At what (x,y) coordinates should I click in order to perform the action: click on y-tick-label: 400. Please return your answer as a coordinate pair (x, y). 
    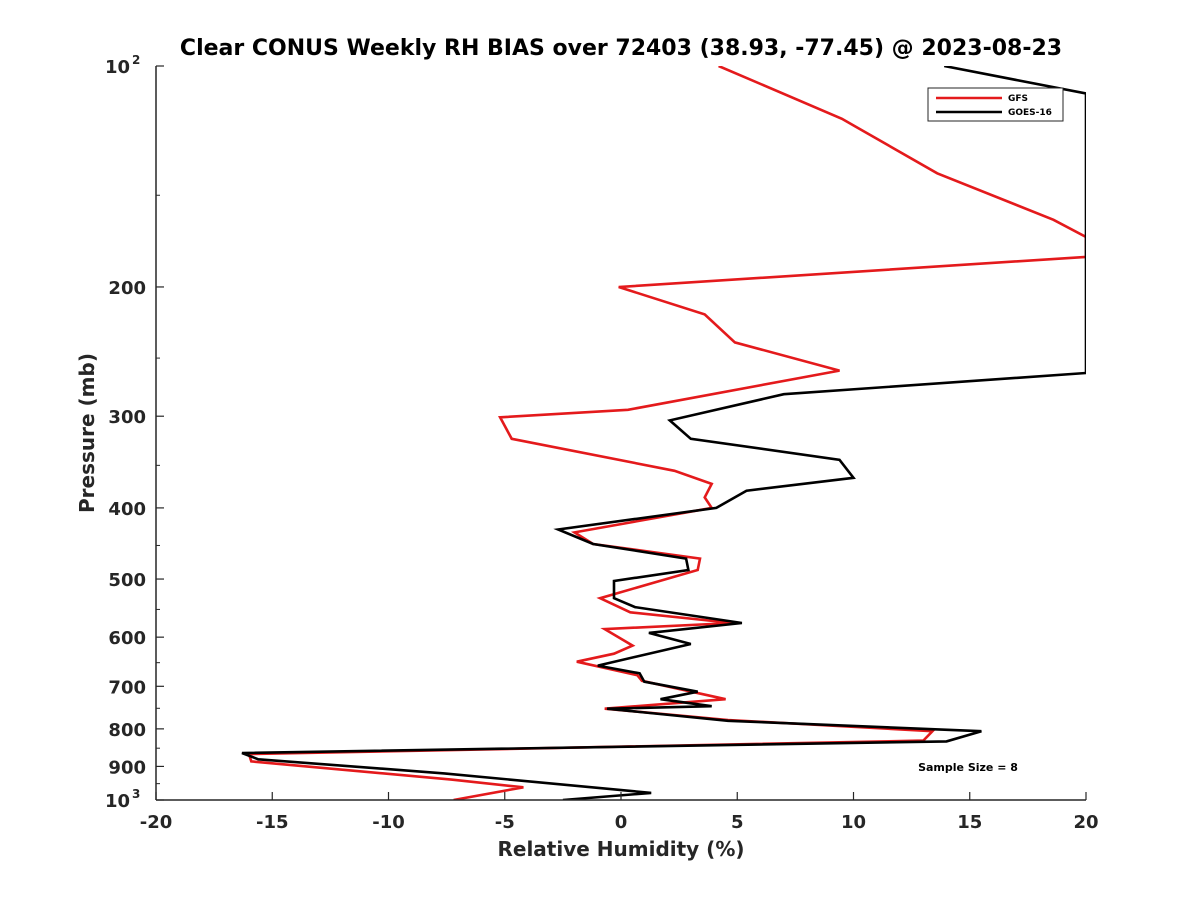
    Looking at the image, I should click on (127, 509).